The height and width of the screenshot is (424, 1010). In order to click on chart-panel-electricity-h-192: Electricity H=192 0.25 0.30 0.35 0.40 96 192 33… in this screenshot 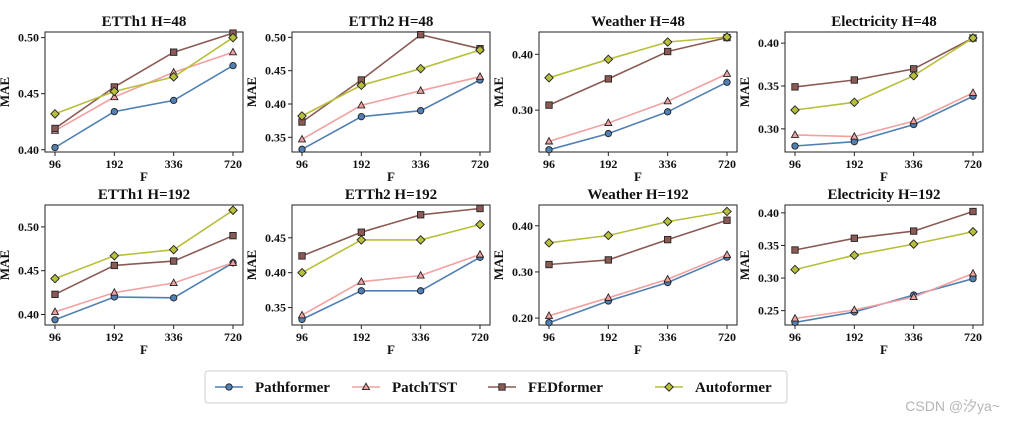, I will do `click(860, 272)`.